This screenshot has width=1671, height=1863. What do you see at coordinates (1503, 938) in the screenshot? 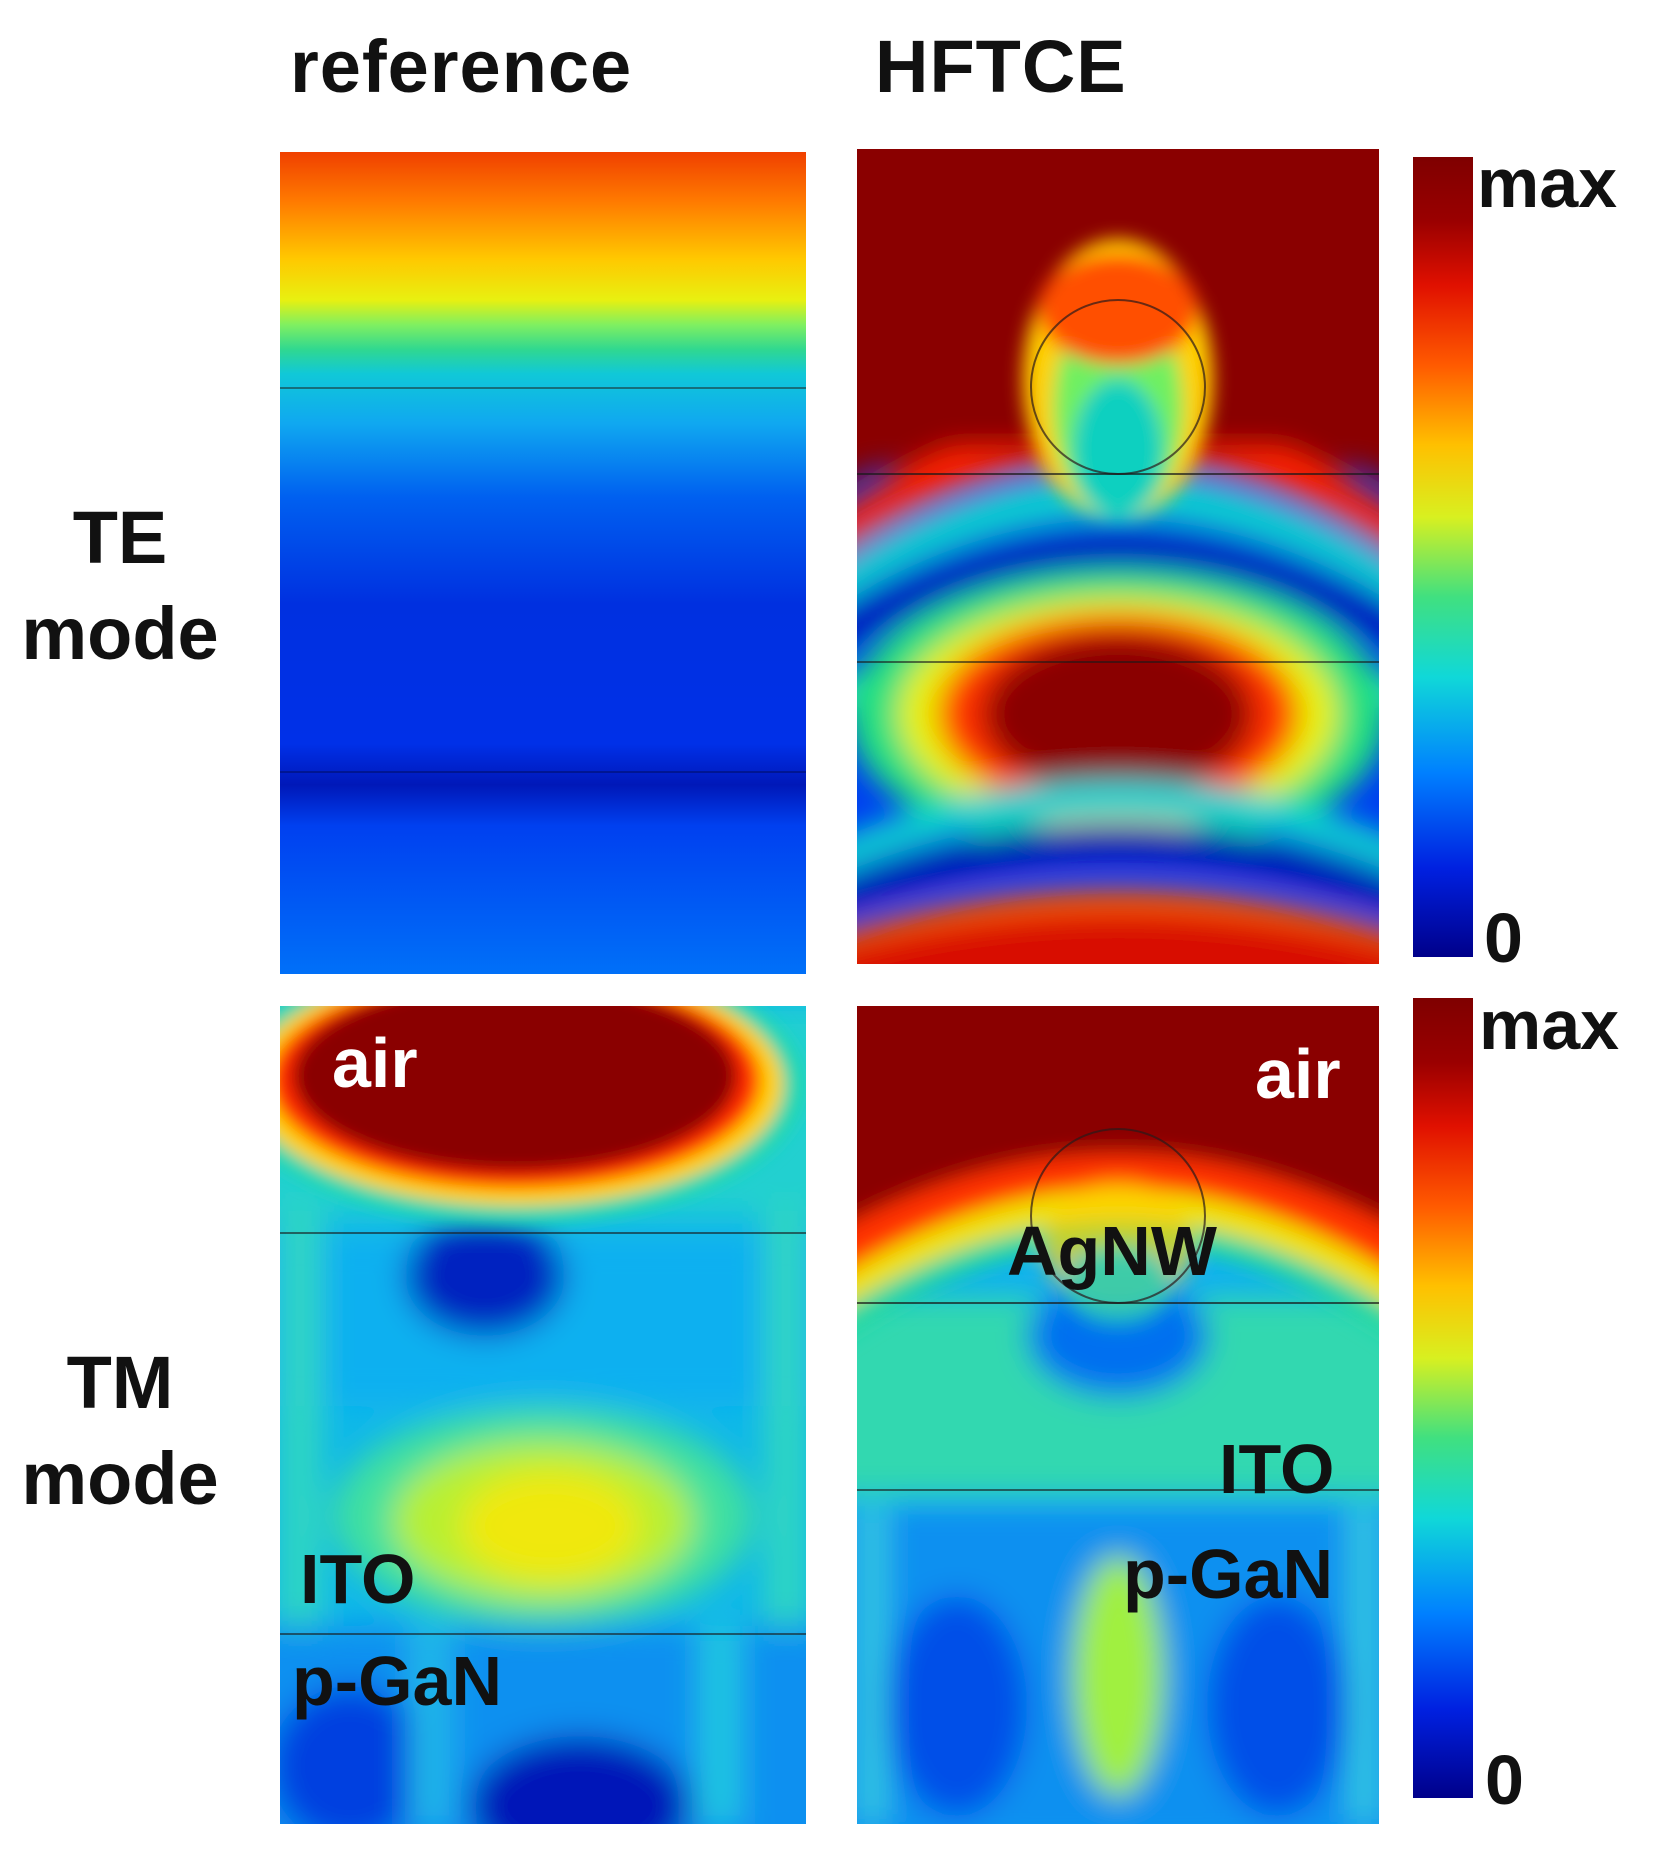
I see `colorbar-te-min-label: 0` at bounding box center [1503, 938].